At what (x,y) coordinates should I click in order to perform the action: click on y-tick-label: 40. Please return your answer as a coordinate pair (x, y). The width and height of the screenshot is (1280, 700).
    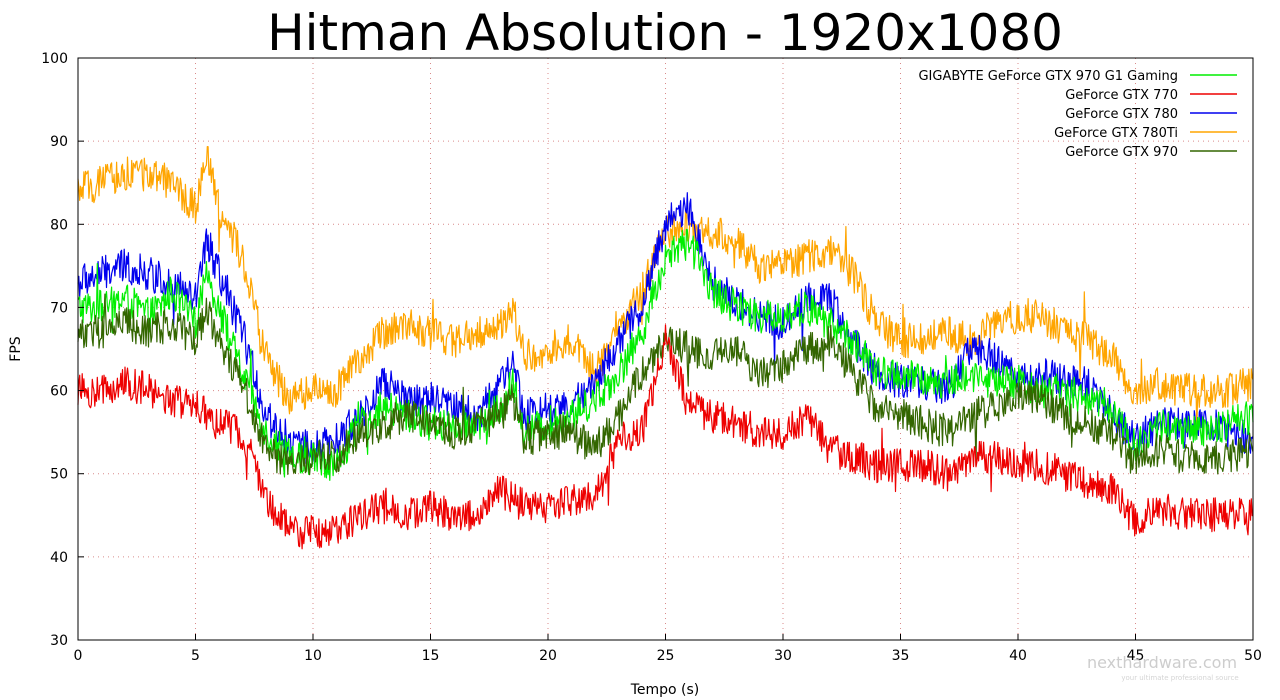
    Looking at the image, I should click on (59, 558).